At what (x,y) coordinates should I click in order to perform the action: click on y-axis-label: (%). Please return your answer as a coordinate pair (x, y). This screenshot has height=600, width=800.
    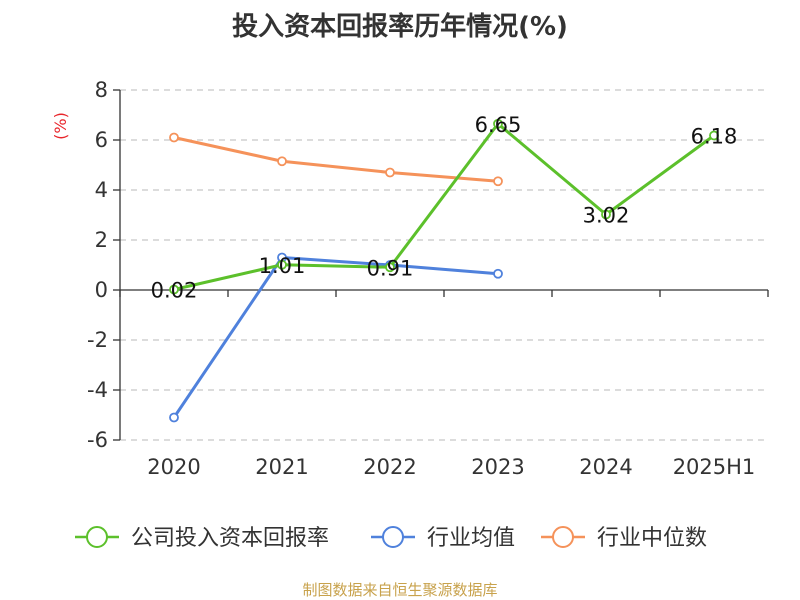
    Looking at the image, I should click on (60, 126).